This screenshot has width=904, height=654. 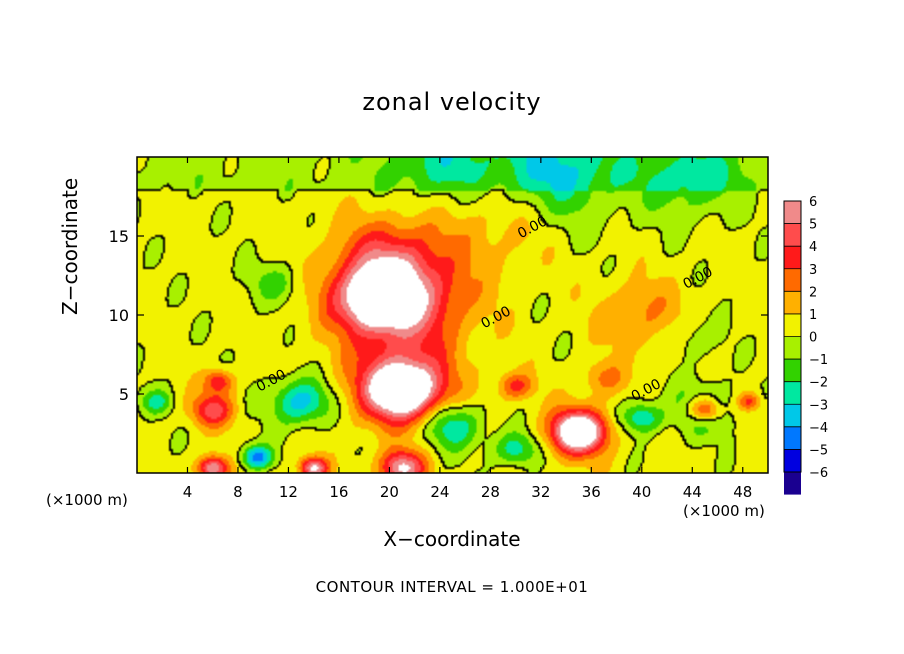 I want to click on colorbar-label-11: −5, so click(x=818, y=450).